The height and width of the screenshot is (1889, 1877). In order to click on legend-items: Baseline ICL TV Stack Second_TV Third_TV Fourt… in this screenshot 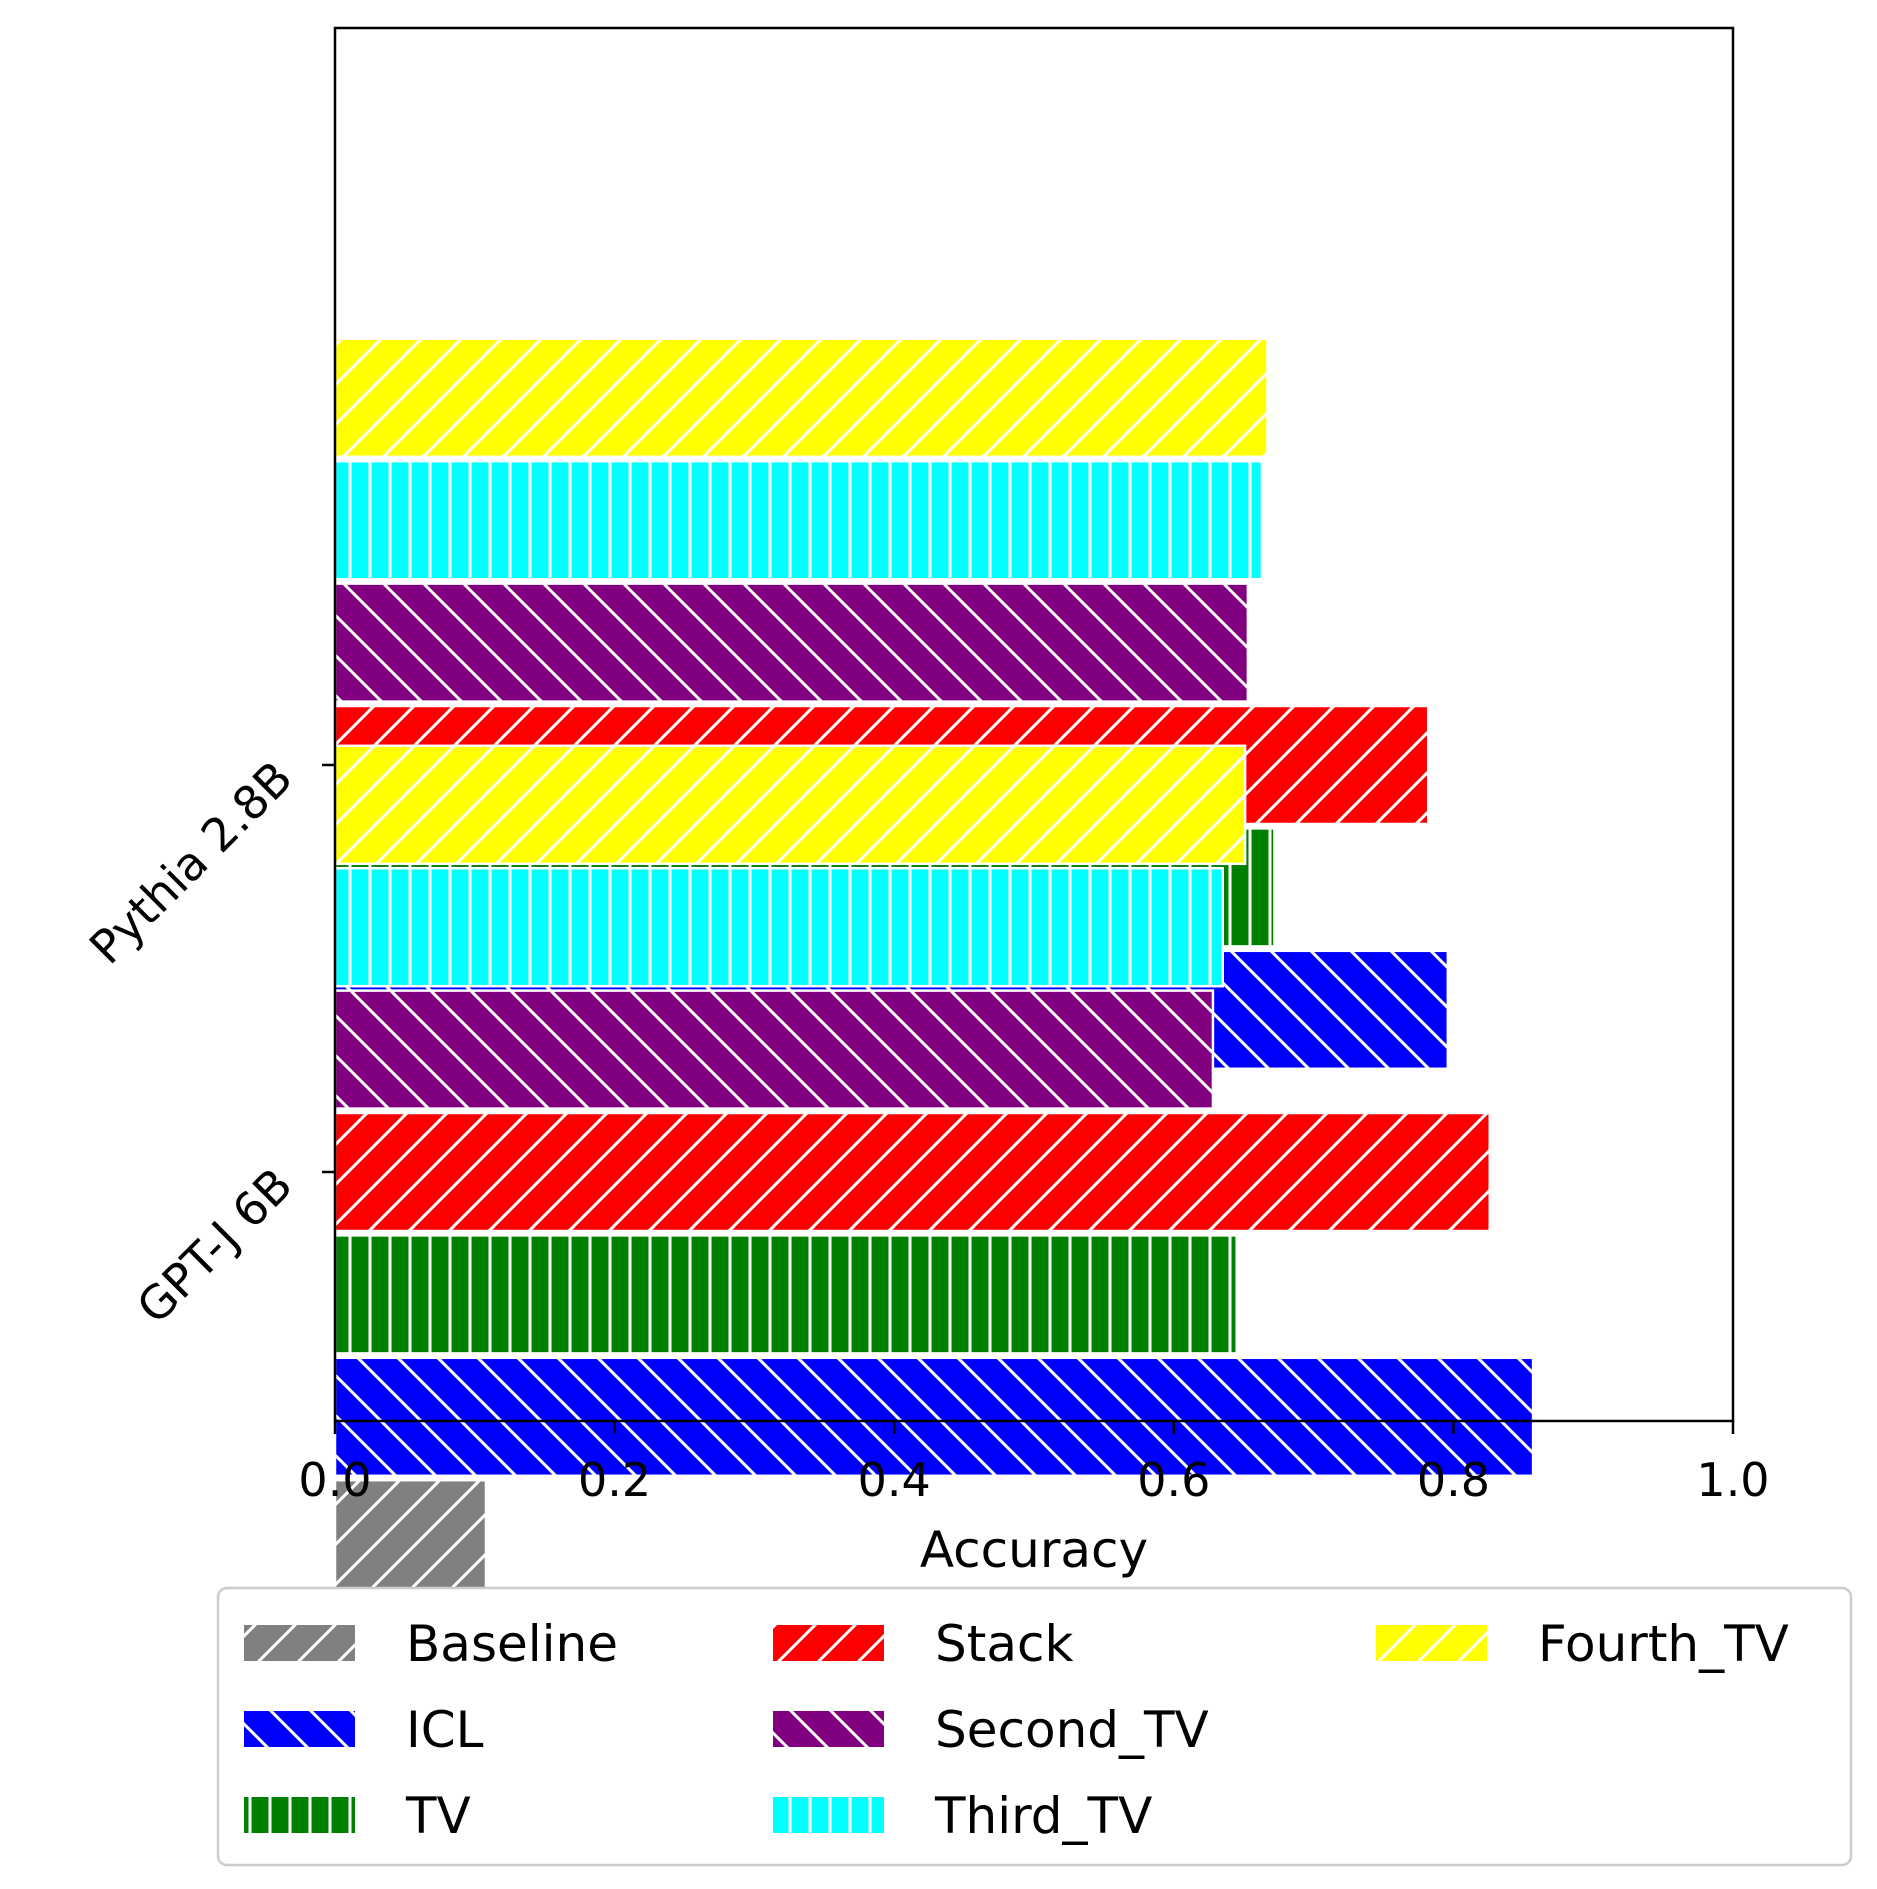, I will do `click(1015, 1730)`.